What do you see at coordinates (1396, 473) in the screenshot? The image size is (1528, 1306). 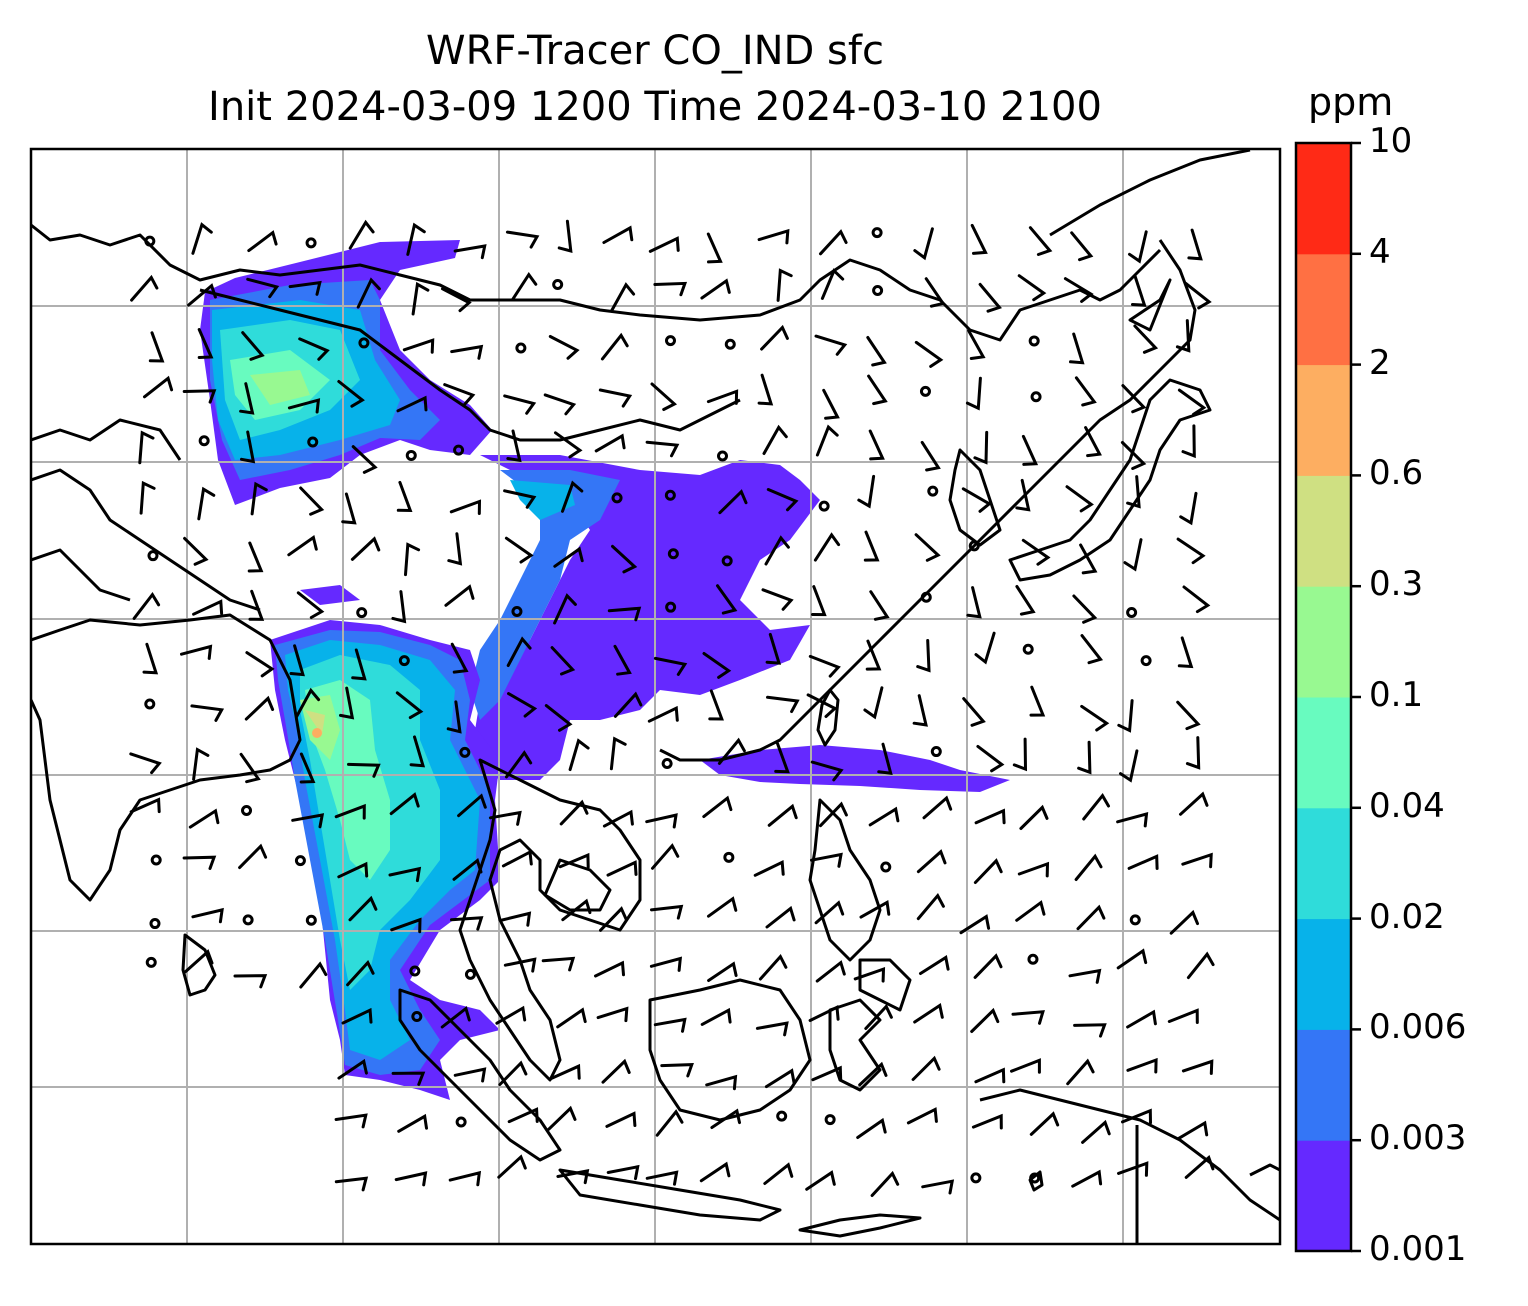 I see `colorbar-tick-label: 0.6` at bounding box center [1396, 473].